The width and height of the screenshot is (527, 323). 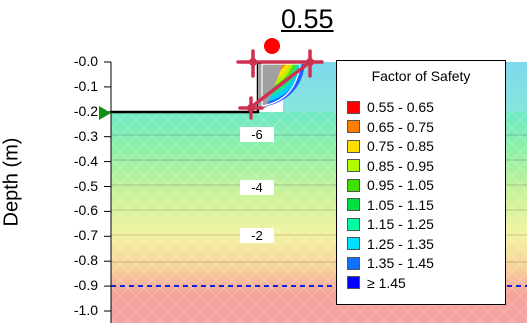 What do you see at coordinates (307, 19) in the screenshot?
I see `factor-of-safety-value: 0.55` at bounding box center [307, 19].